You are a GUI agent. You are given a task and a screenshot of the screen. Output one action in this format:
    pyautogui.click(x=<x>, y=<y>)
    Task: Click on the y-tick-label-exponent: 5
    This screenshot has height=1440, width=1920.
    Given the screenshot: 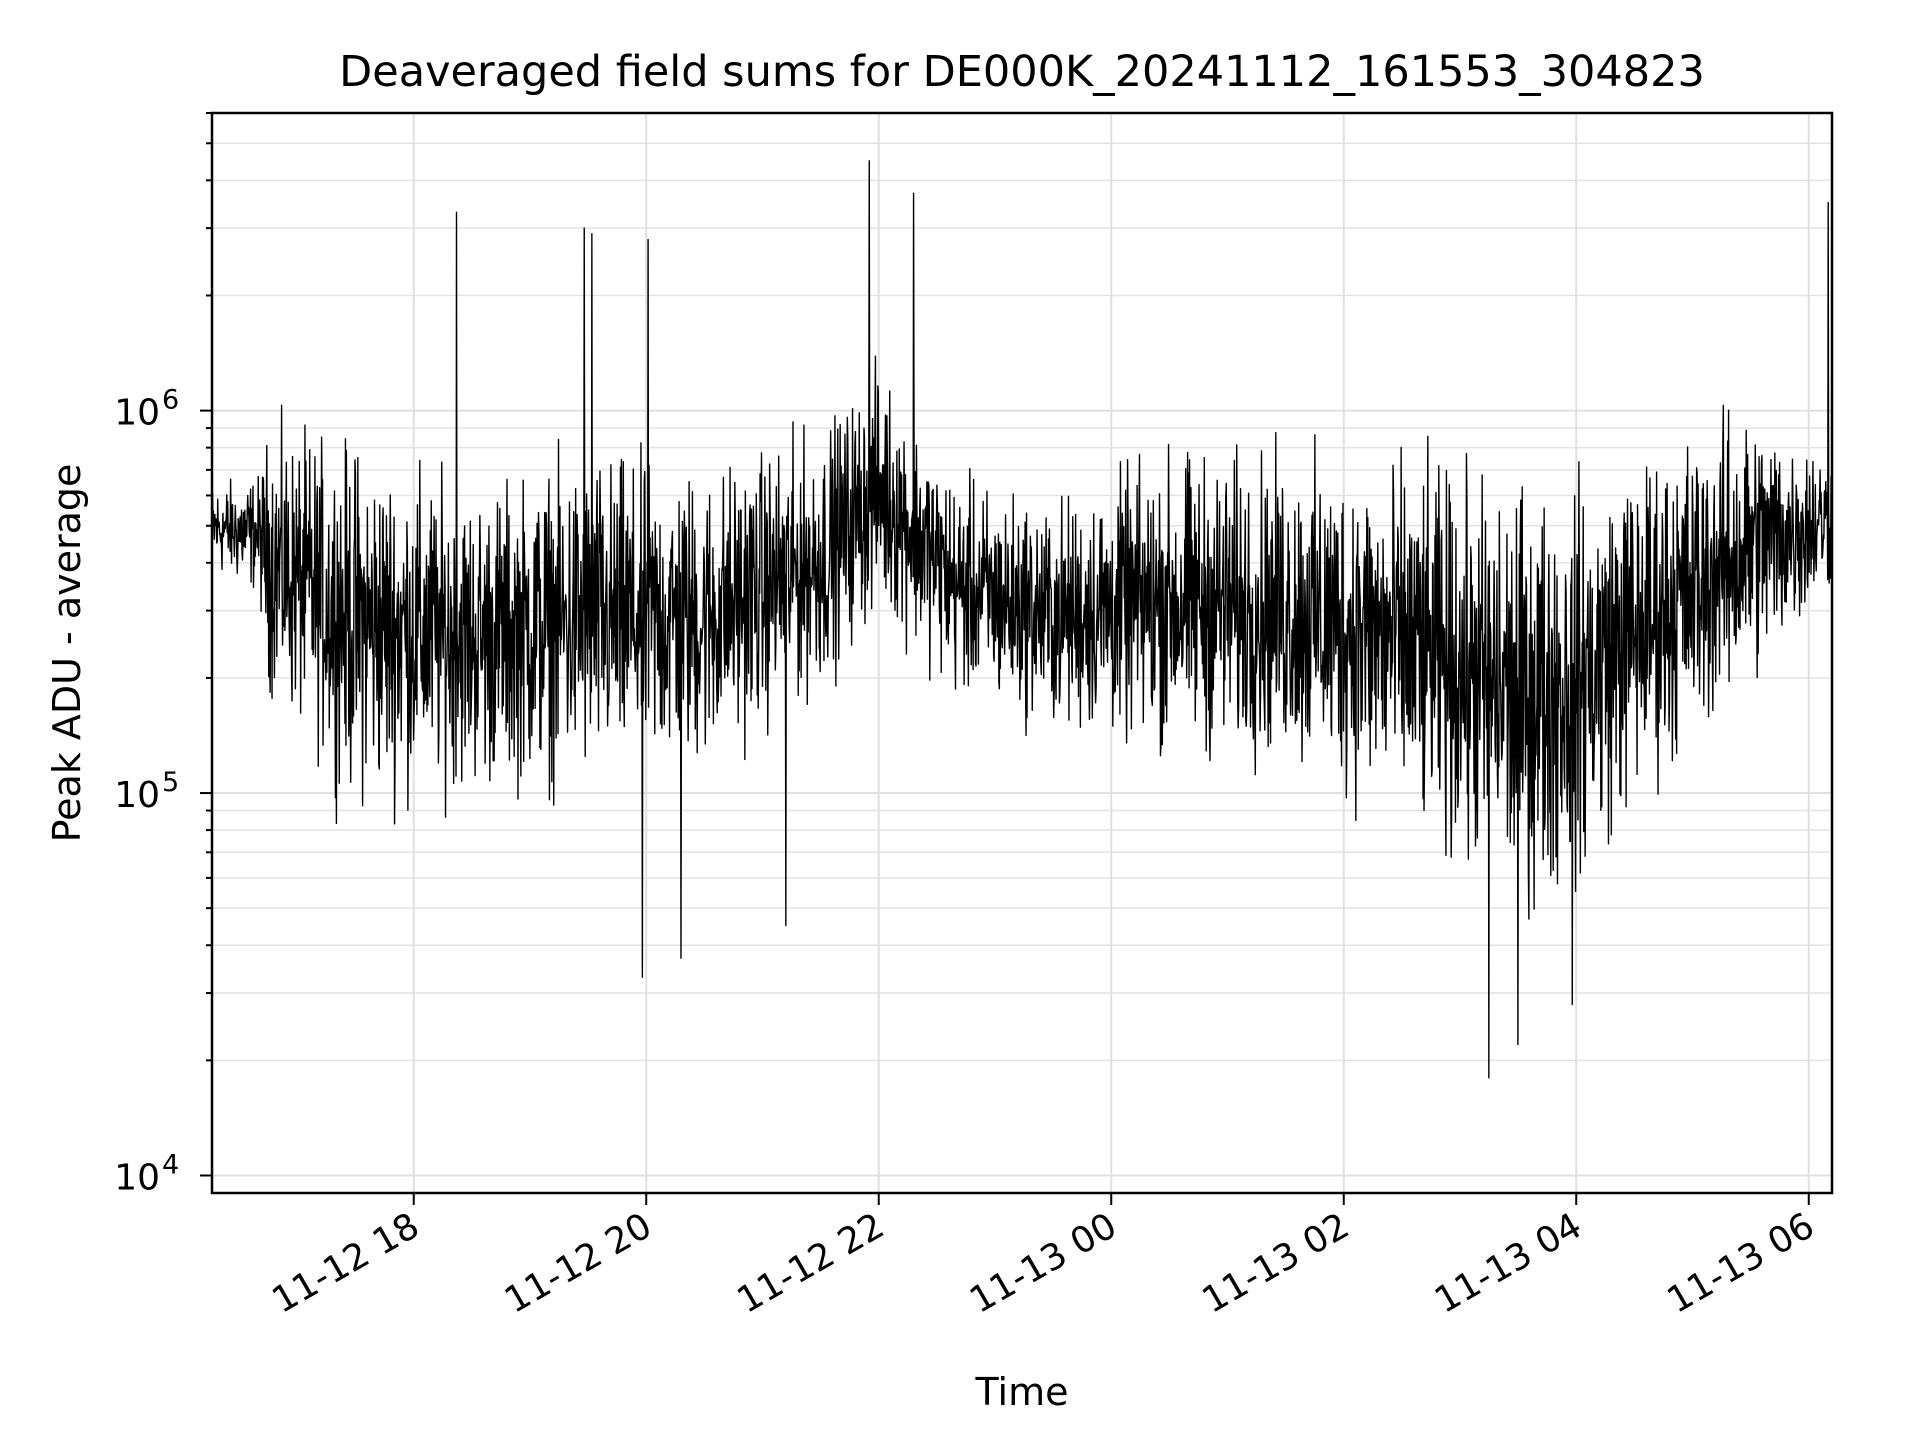 What is the action you would take?
    pyautogui.click(x=170, y=782)
    